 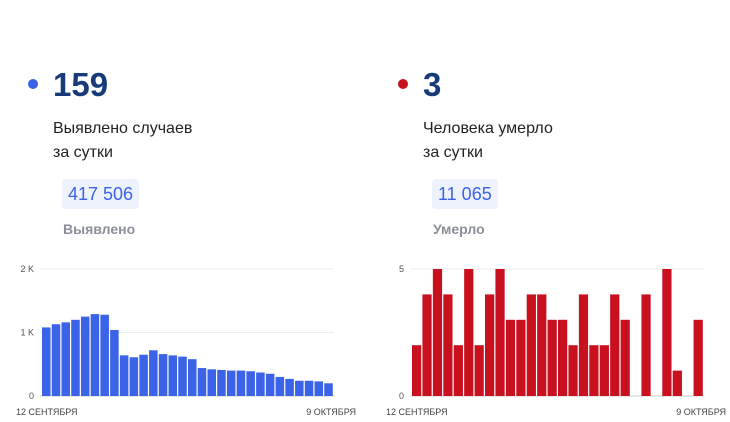 I want to click on deaths-total-badge: 11 065, so click(x=465, y=194).